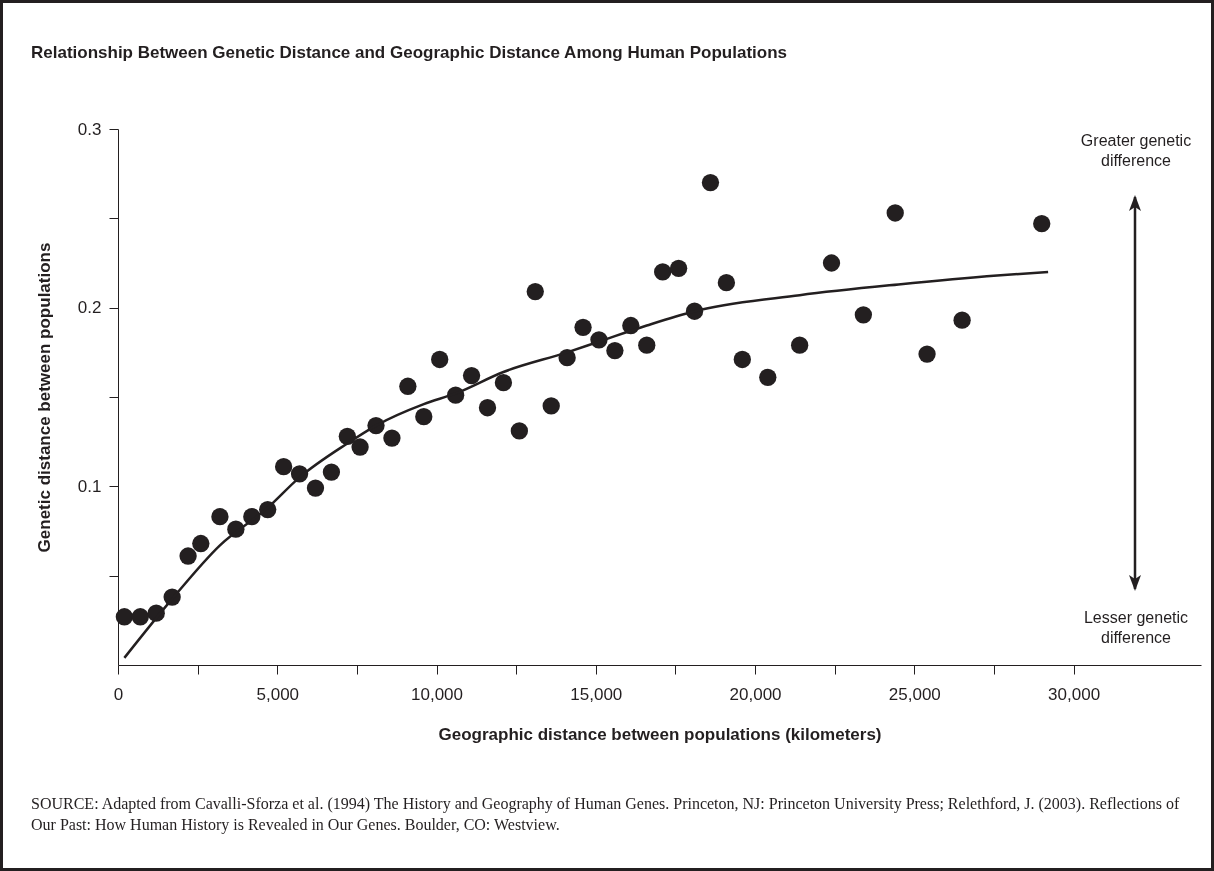 This screenshot has height=871, width=1214. What do you see at coordinates (89, 308) in the screenshot?
I see `y-tick-label: 0.2` at bounding box center [89, 308].